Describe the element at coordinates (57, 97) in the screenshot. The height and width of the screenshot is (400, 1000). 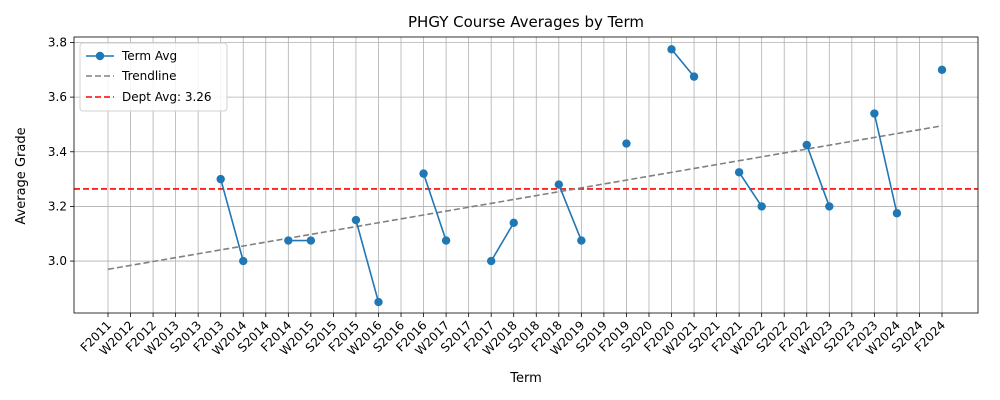
I see `y-tick-label: 3.6` at that location.